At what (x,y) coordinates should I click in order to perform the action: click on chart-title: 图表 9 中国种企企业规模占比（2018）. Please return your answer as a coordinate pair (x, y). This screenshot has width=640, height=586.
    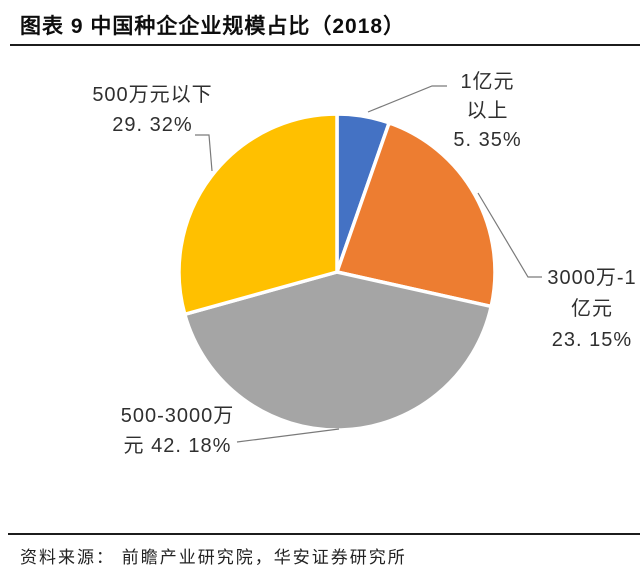
    Looking at the image, I should click on (213, 26).